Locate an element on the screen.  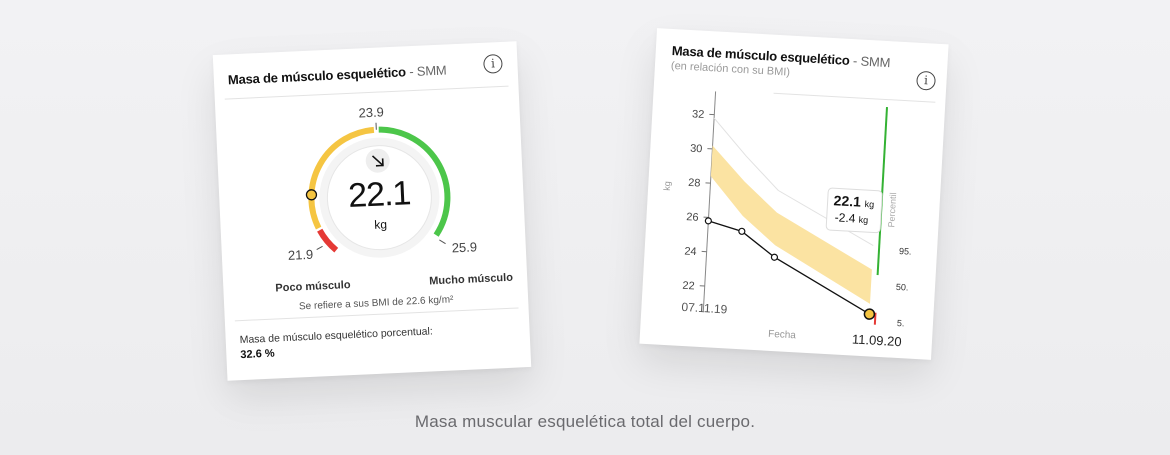
gauge-arc-normal is located at coordinates (341, 178).